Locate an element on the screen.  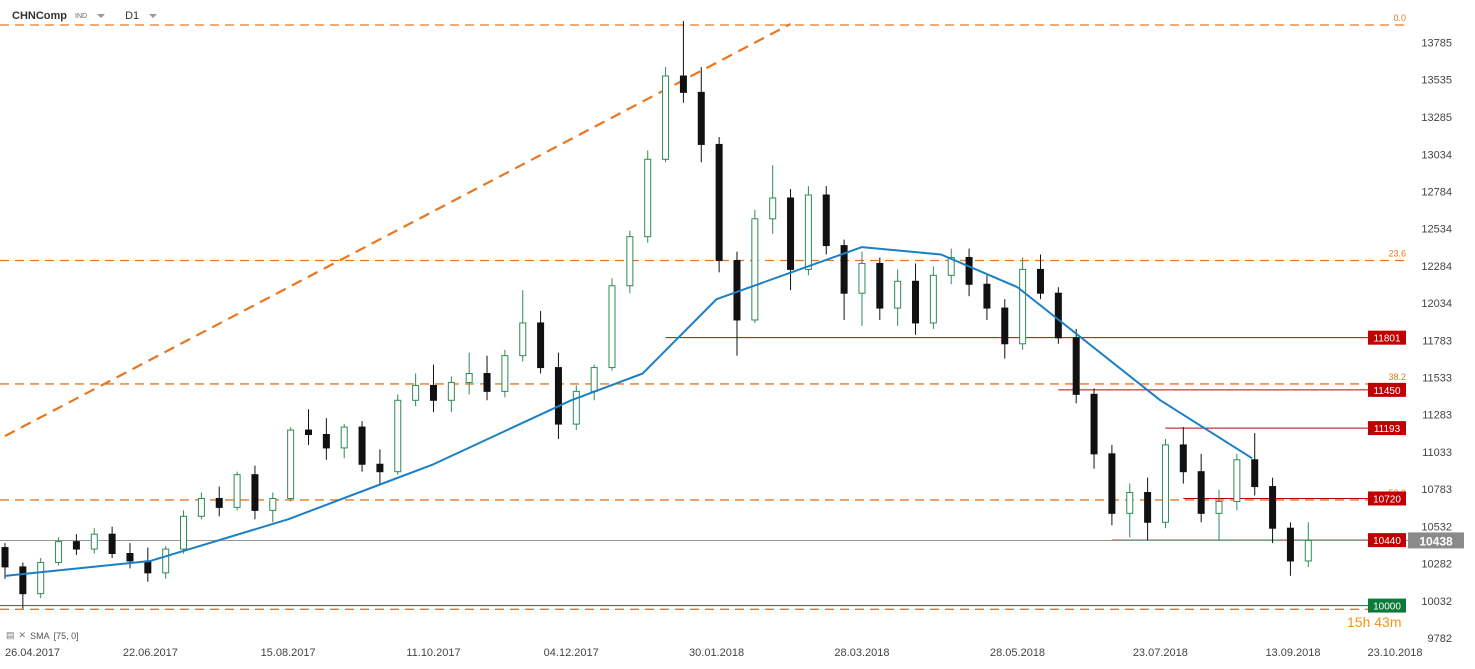
close-icon: ✕ is located at coordinates (22, 635).